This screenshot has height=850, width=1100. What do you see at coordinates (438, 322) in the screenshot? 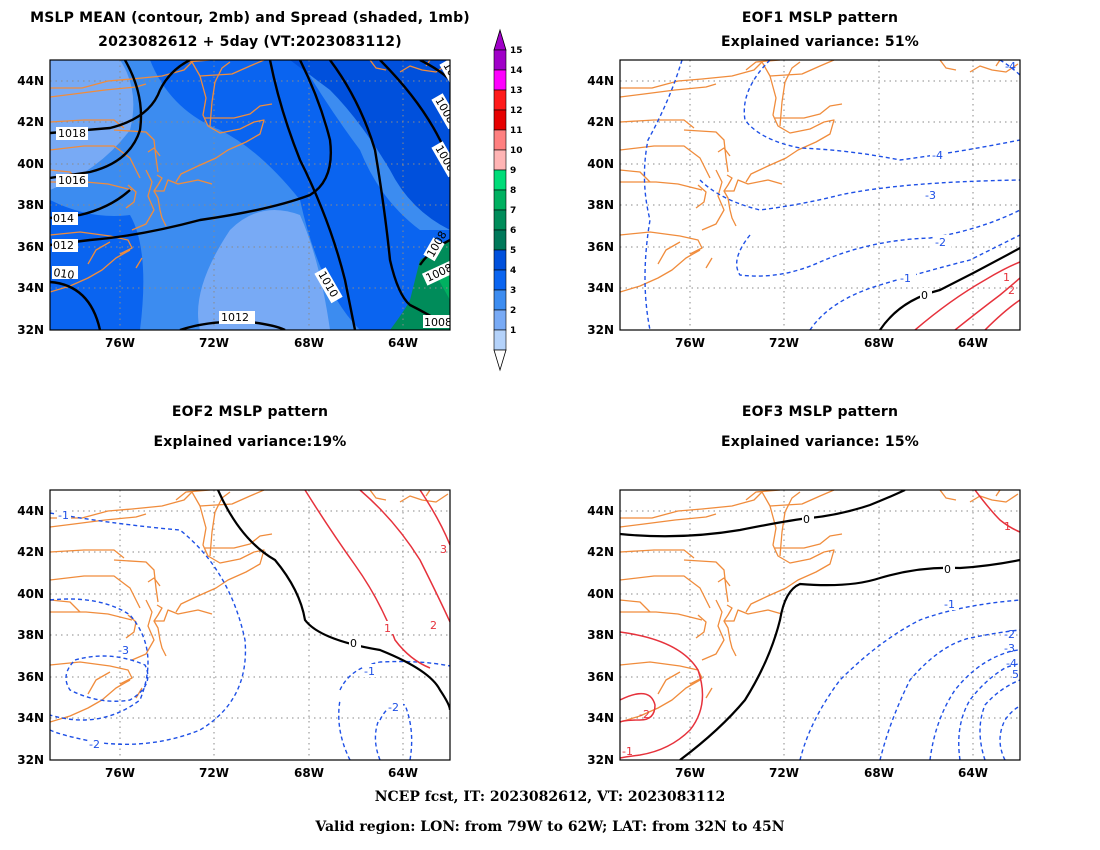
I see `svg-text: 1008` at bounding box center [438, 322].